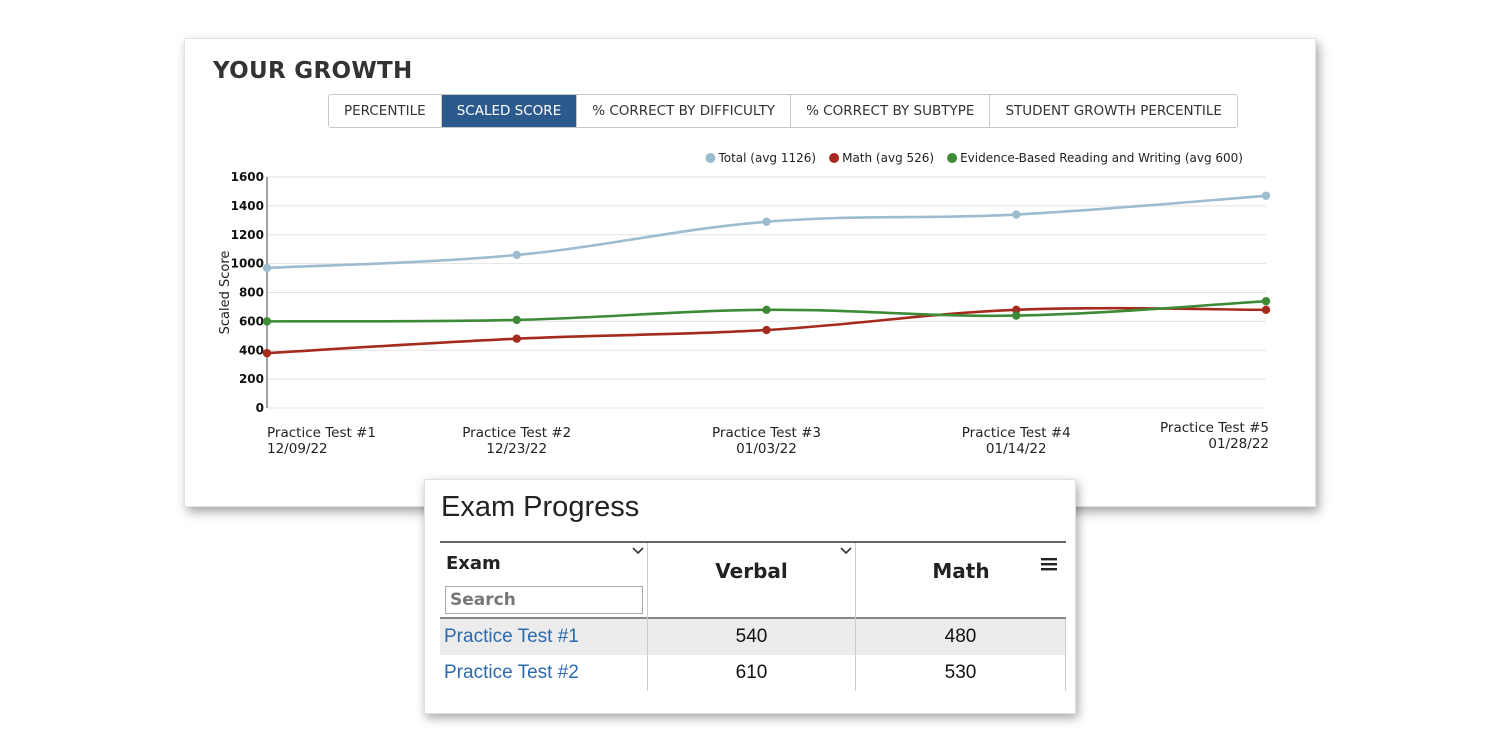  I want to click on table-header: Exam Verbal Math, so click(753, 580).